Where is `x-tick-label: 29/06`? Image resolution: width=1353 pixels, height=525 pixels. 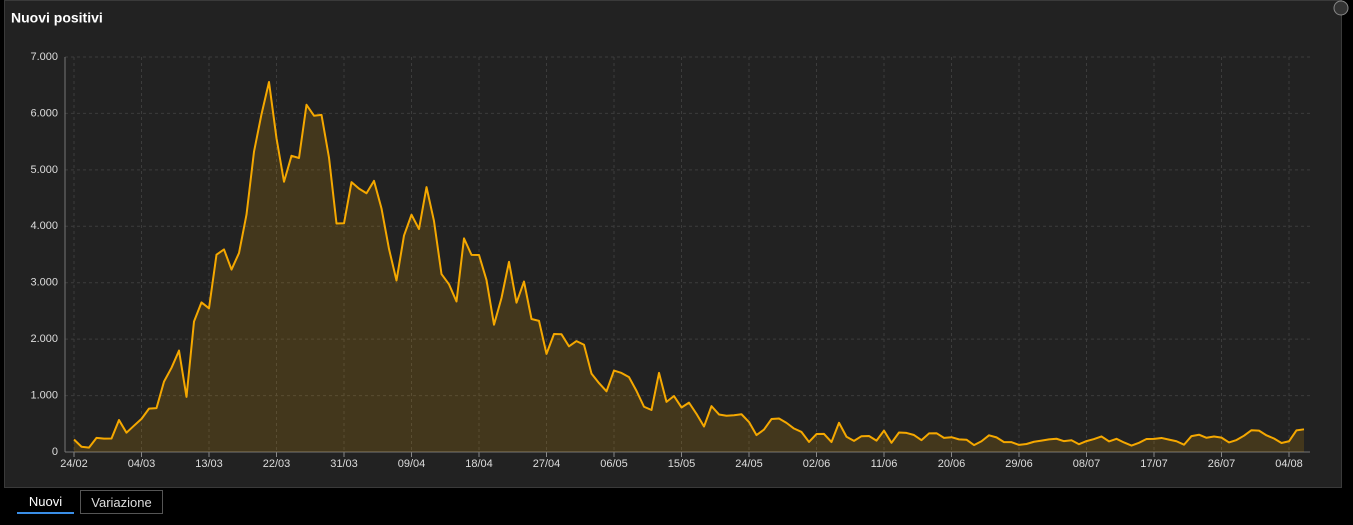 x-tick-label: 29/06 is located at coordinates (1019, 464).